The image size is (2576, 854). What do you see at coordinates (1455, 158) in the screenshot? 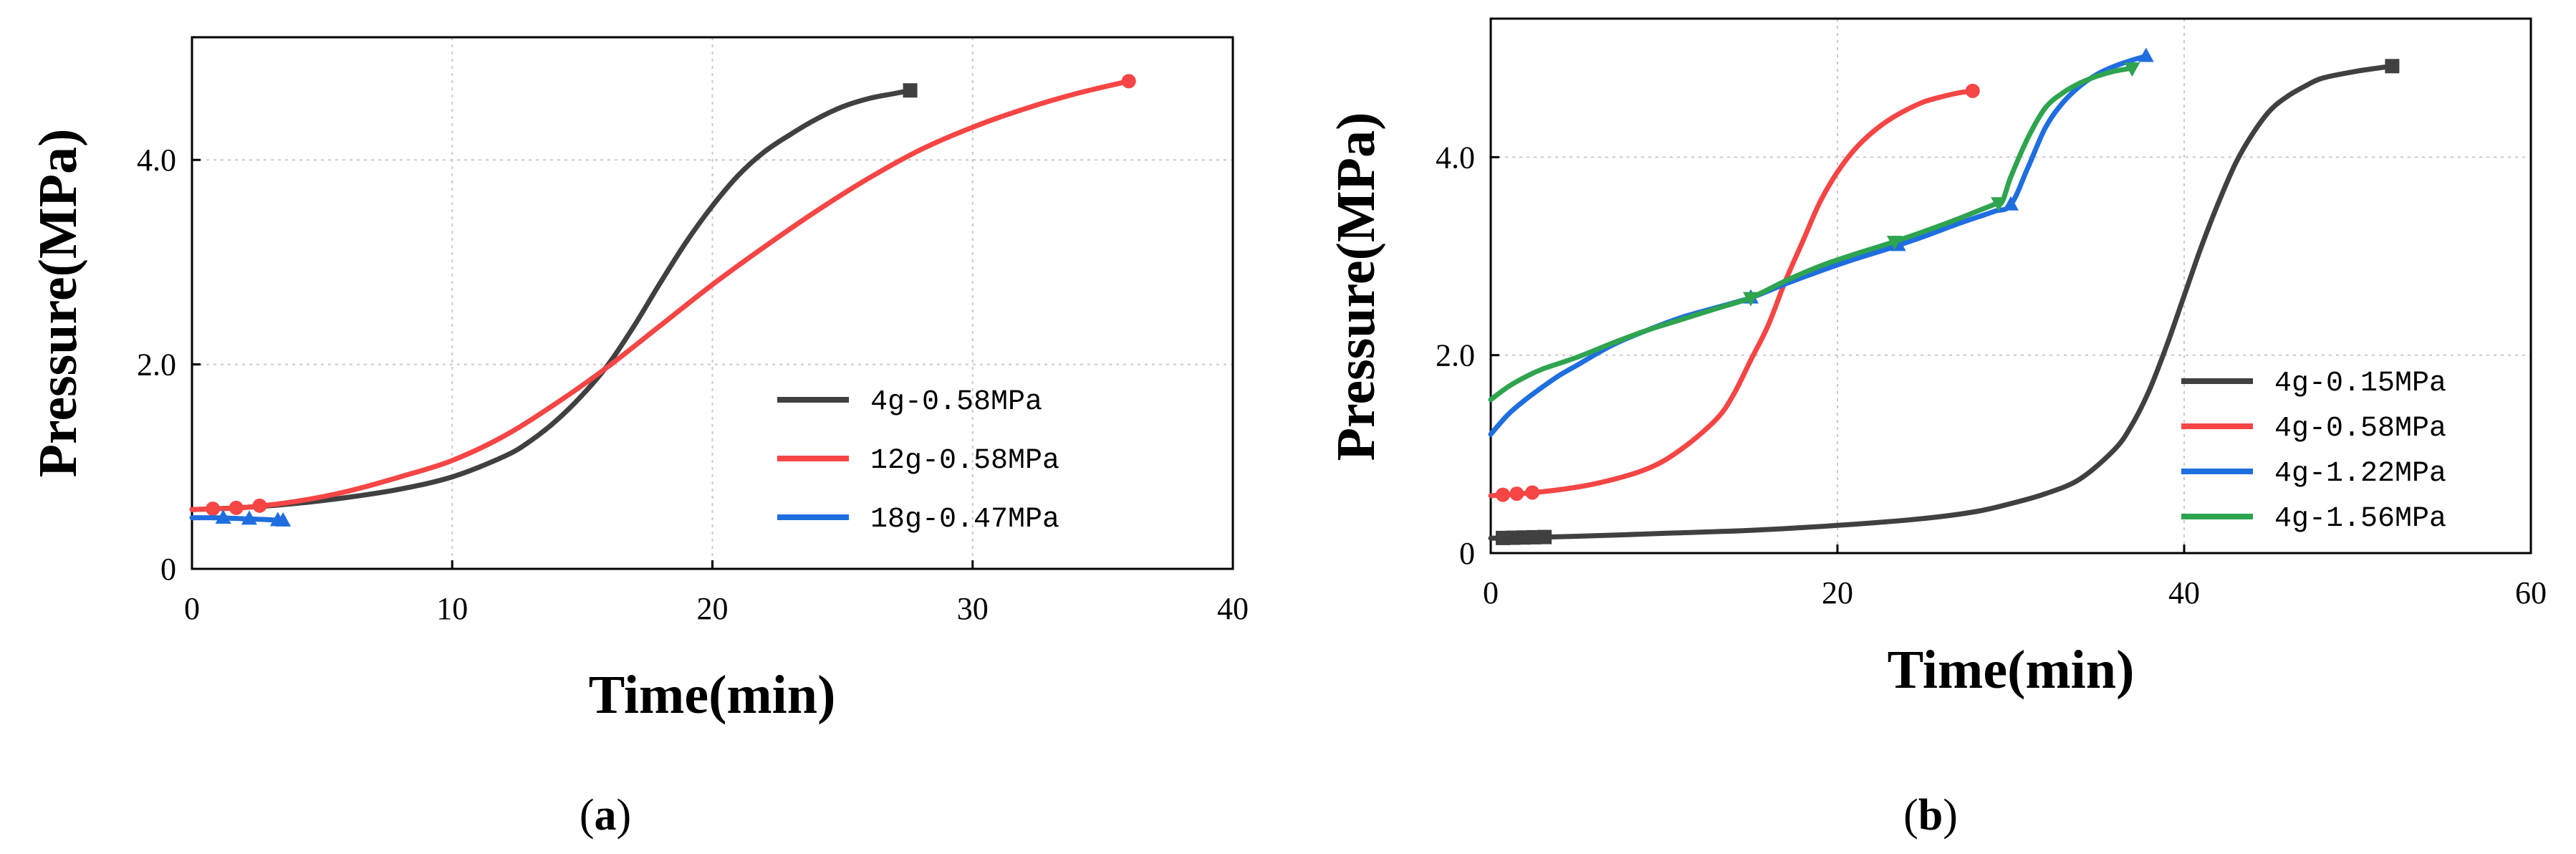
I see `panel-b-ytick-label-2: 4.0` at bounding box center [1455, 158].